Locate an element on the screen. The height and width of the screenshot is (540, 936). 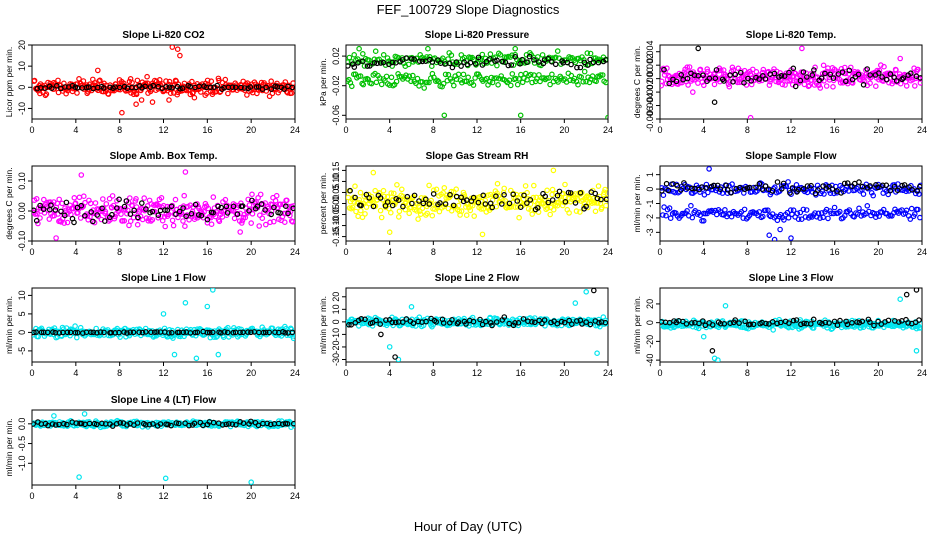
x-tick-label: 0 is located at coordinates (345, 373).